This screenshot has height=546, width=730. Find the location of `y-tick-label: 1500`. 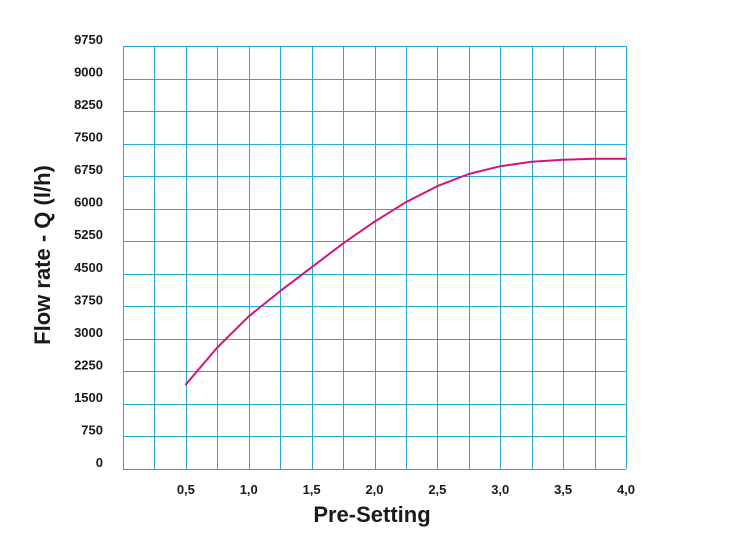

y-tick-label: 1500 is located at coordinates (88, 397).